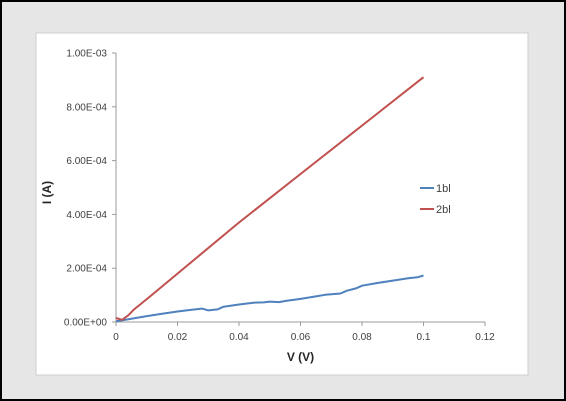 This screenshot has height=401, width=566. Describe the element at coordinates (86, 215) in the screenshot. I see `y-tick-label: 4.00E-04` at that location.